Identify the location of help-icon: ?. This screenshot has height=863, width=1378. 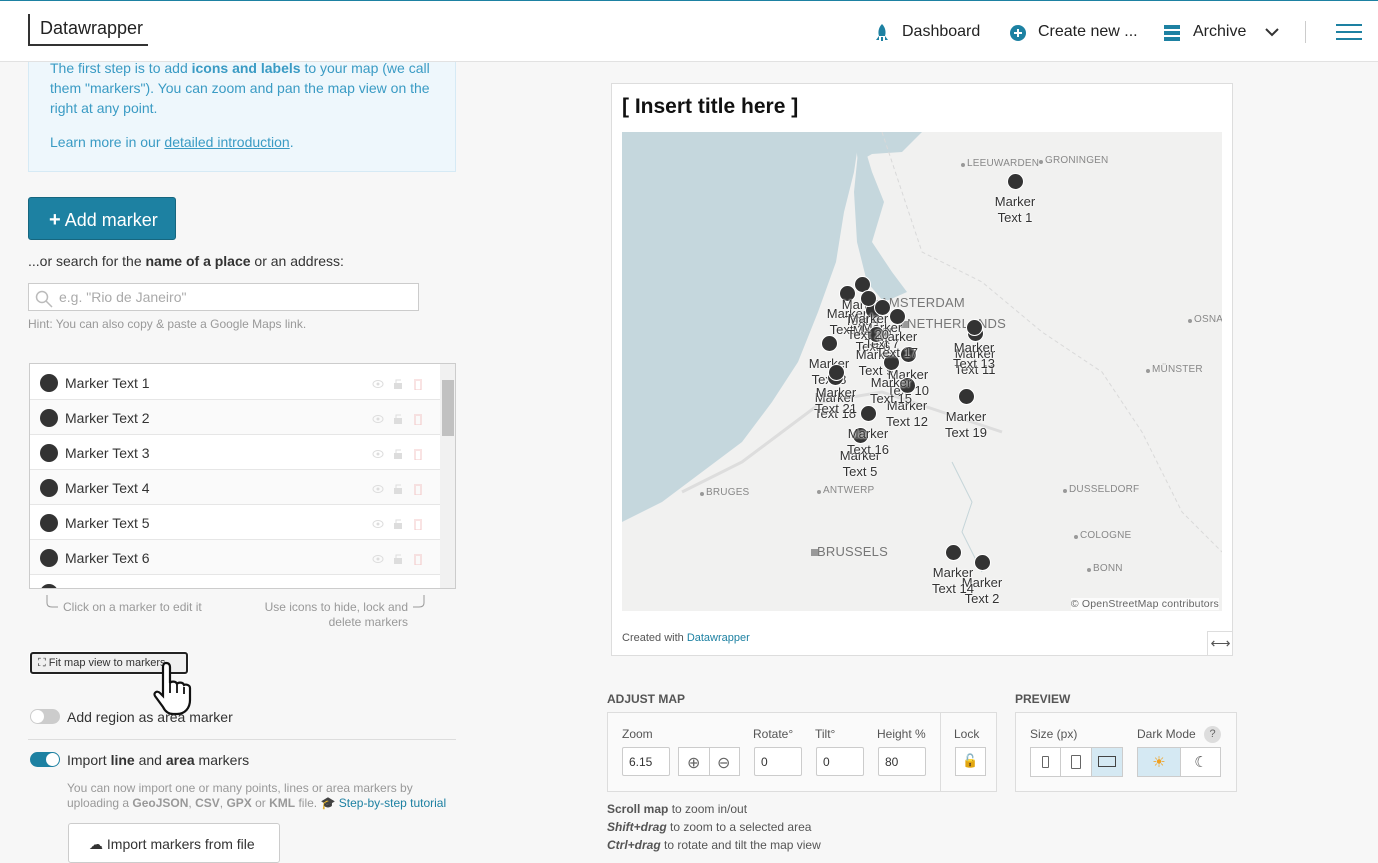
(1212, 734).